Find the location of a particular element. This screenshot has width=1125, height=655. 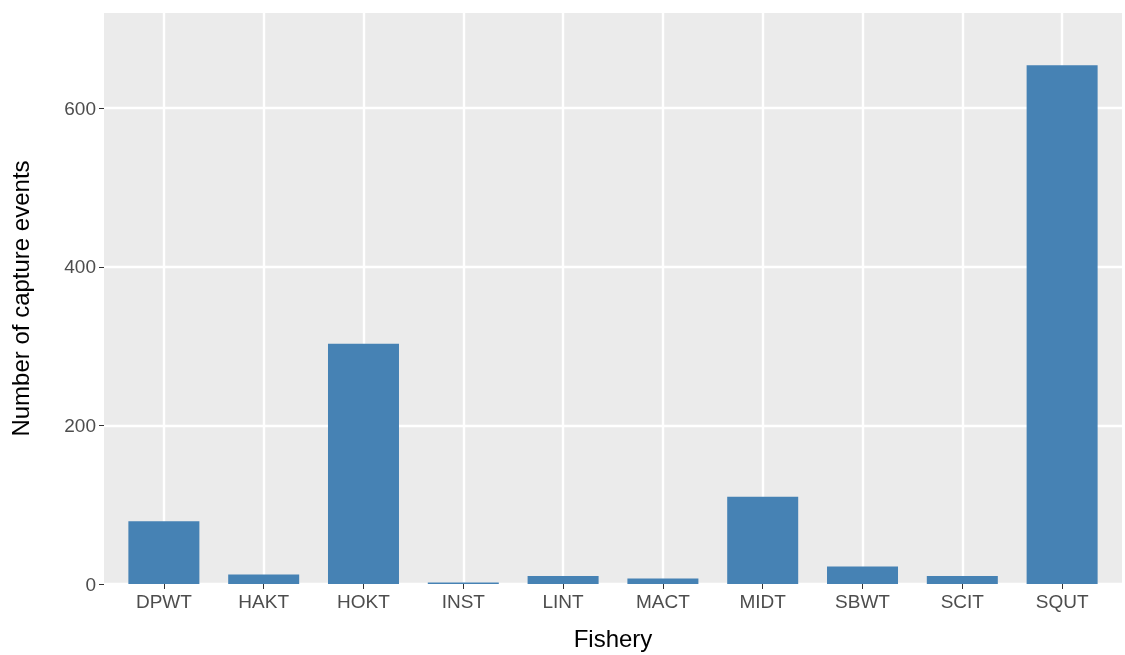

x-tick-label: HAKT is located at coordinates (264, 601).